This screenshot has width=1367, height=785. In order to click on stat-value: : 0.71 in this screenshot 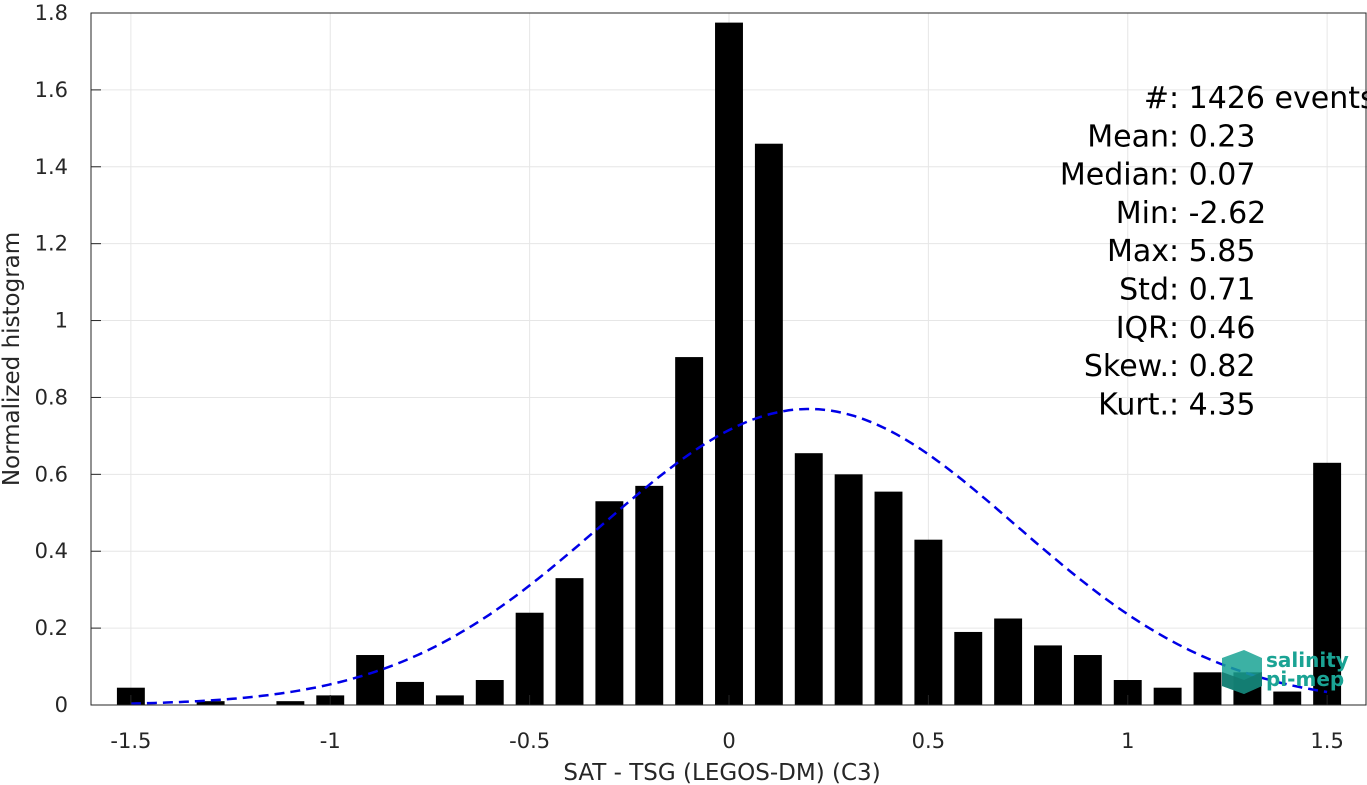, I will do `click(1212, 290)`.